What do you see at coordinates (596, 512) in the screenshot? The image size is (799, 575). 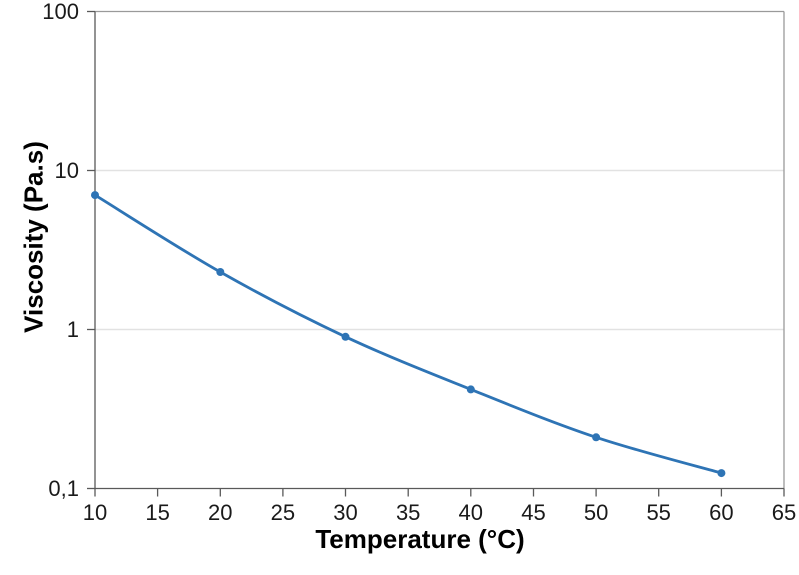 I see `x-tick-label: 50` at bounding box center [596, 512].